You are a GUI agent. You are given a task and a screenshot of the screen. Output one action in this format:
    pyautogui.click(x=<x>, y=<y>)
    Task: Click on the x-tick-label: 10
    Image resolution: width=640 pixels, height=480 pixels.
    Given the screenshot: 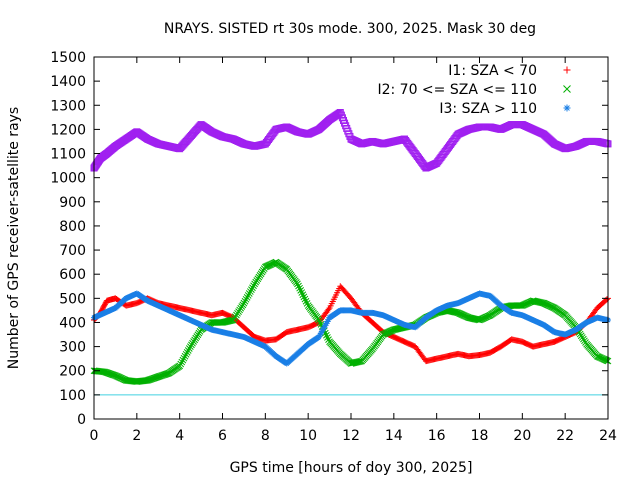 What is the action you would take?
    pyautogui.click(x=308, y=436)
    